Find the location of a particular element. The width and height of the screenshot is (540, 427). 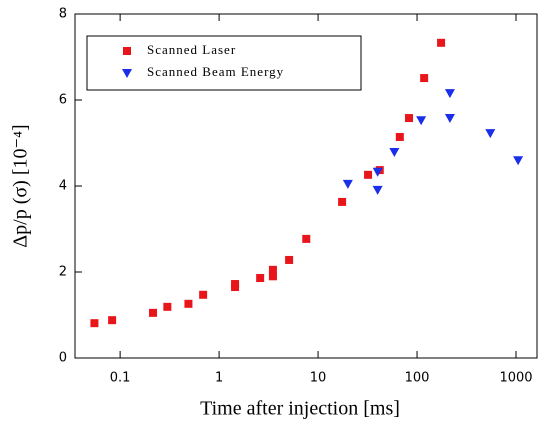

x-tick-label: 1000 is located at coordinates (515, 378).